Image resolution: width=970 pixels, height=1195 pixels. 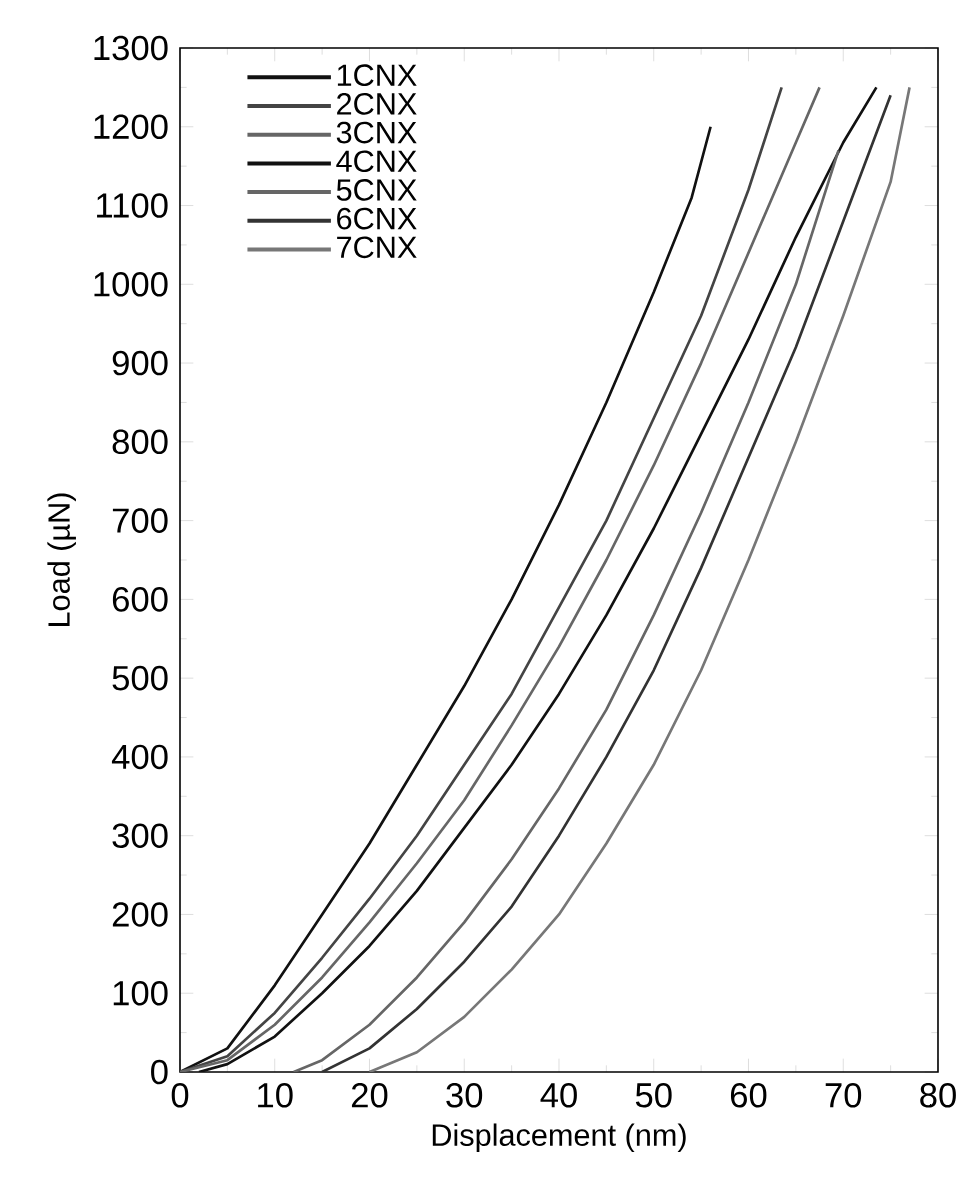 What do you see at coordinates (131, 127) in the screenshot?
I see `y-tick-label: 1200` at bounding box center [131, 127].